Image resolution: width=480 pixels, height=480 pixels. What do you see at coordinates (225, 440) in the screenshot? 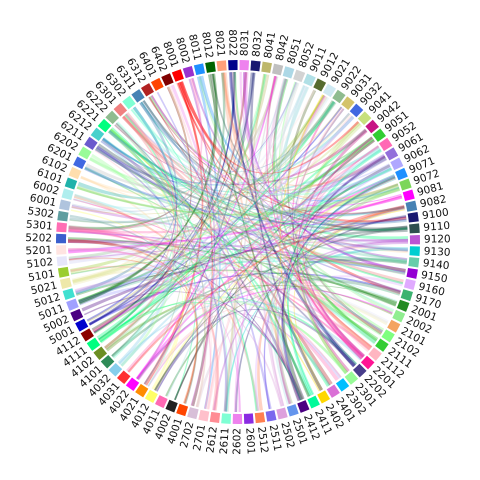
I see `sector-label-2611: 2611` at bounding box center [225, 440].